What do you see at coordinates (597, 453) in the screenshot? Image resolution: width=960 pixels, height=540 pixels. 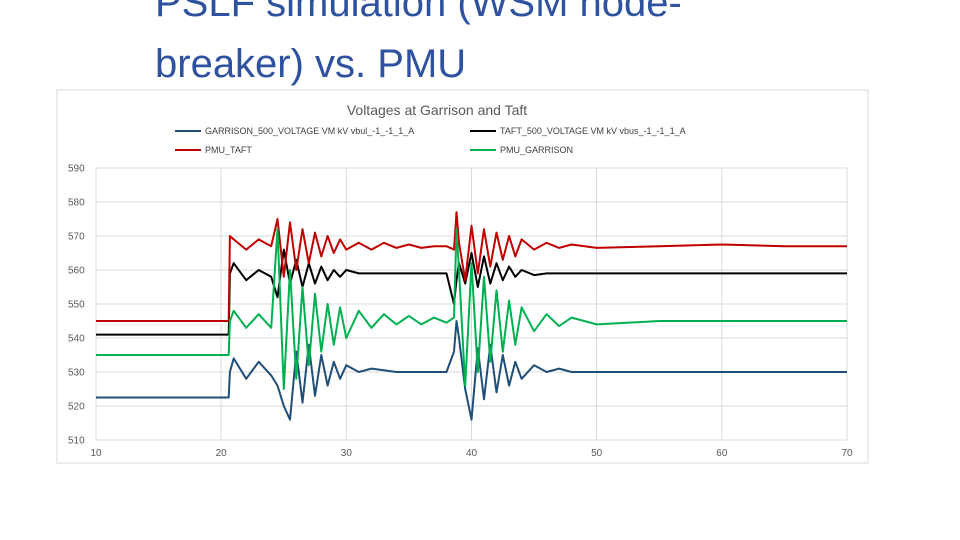 I see `x-tick-label: 50` at bounding box center [597, 453].